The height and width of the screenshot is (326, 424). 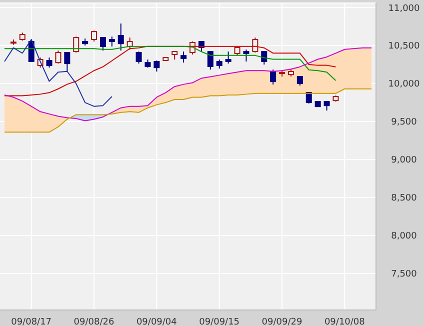 What do you see at coordinates (94, 321) in the screenshot?
I see `x-tick-label: 09/08/26` at bounding box center [94, 321].